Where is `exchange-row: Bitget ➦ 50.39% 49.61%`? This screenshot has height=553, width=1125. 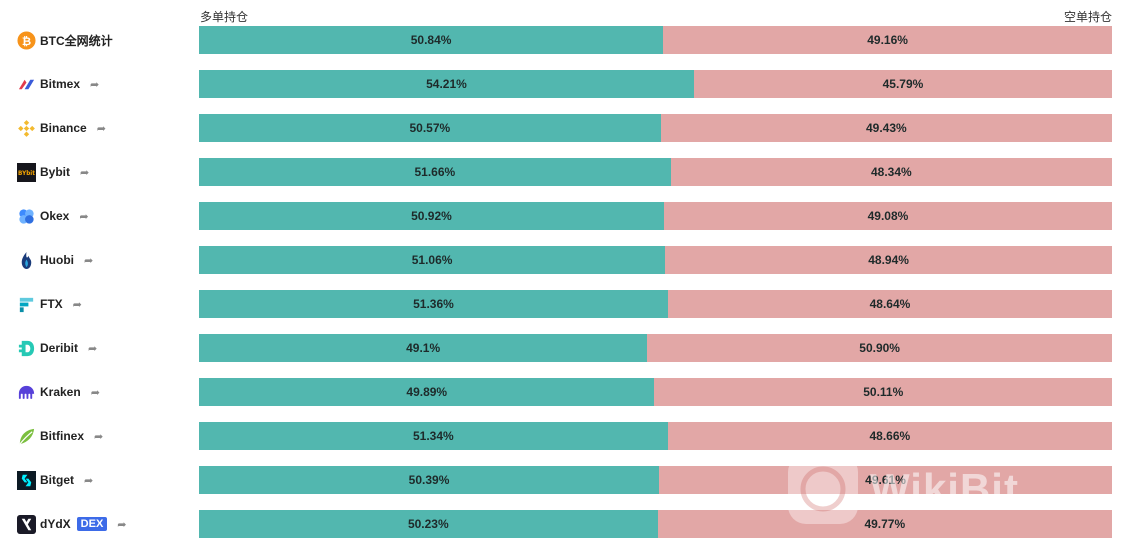 exchange-row: Bitget ➦ 50.39% 49.61% is located at coordinates (562, 480).